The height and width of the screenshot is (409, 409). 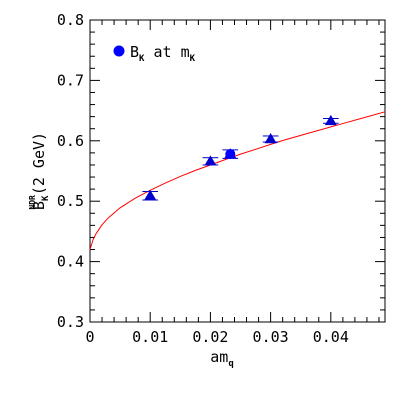 What do you see at coordinates (221, 358) in the screenshot?
I see `x-axis-label: amq` at bounding box center [221, 358].